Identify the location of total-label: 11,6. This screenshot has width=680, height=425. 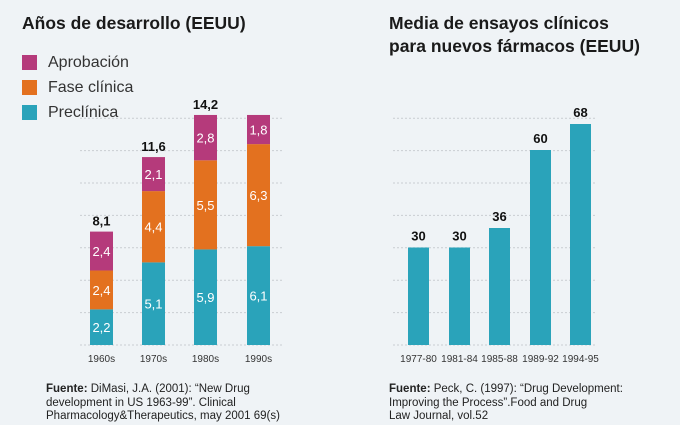
(153, 146).